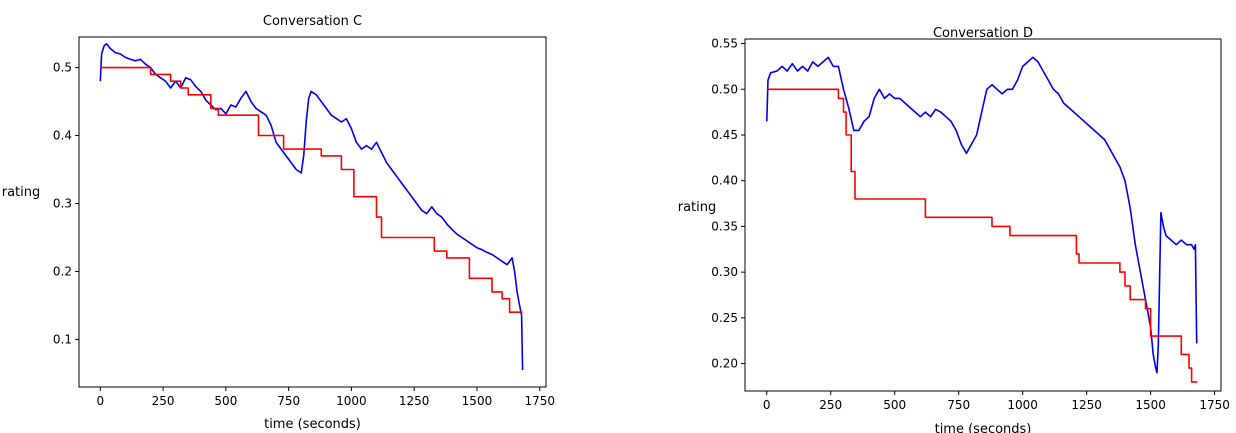 The height and width of the screenshot is (433, 1236). I want to click on y-tick-label: 0.3, so click(62, 204).